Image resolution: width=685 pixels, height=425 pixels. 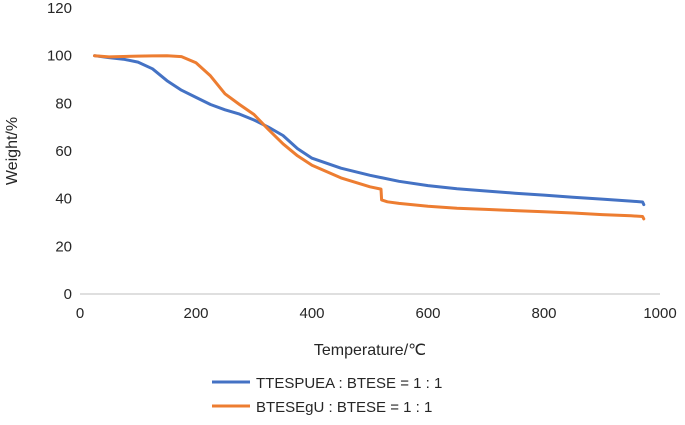 What do you see at coordinates (543, 313) in the screenshot?
I see `x-tick-label: 800` at bounding box center [543, 313].